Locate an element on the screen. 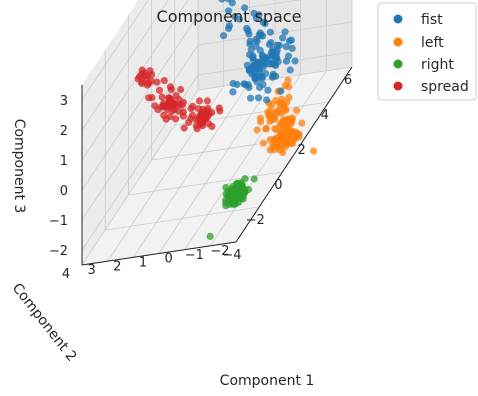 This screenshot has width=478, height=396. legend-label-spread: spread is located at coordinates (445, 87).